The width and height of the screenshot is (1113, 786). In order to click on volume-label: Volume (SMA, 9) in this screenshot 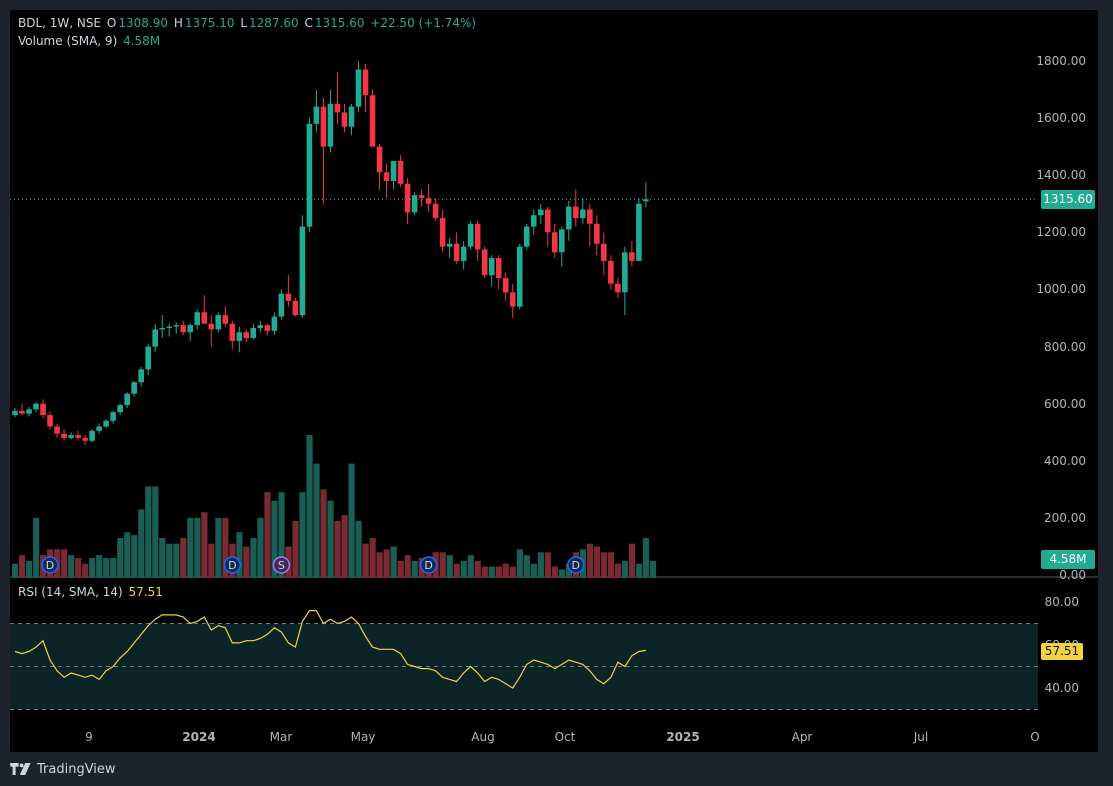, I will do `click(68, 41)`.